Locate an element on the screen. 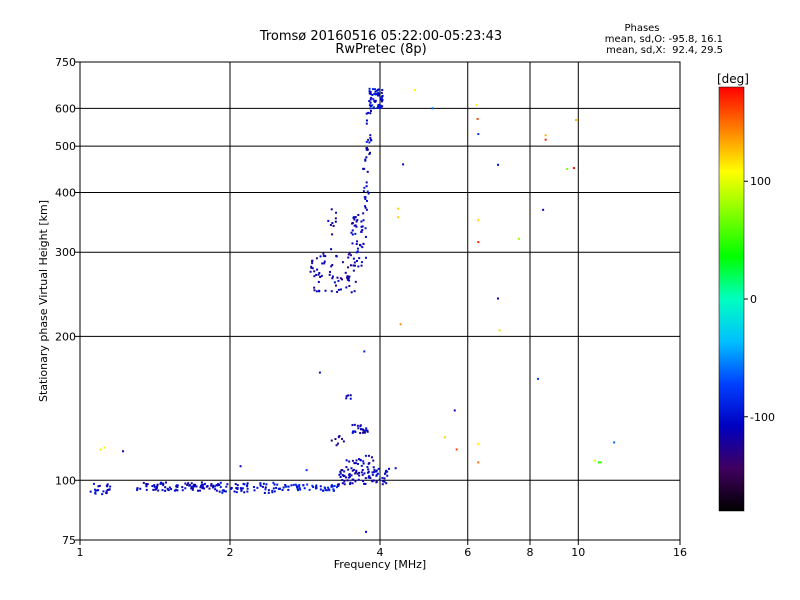 The width and height of the screenshot is (800, 600). x-tick-label: 10 is located at coordinates (578, 552).